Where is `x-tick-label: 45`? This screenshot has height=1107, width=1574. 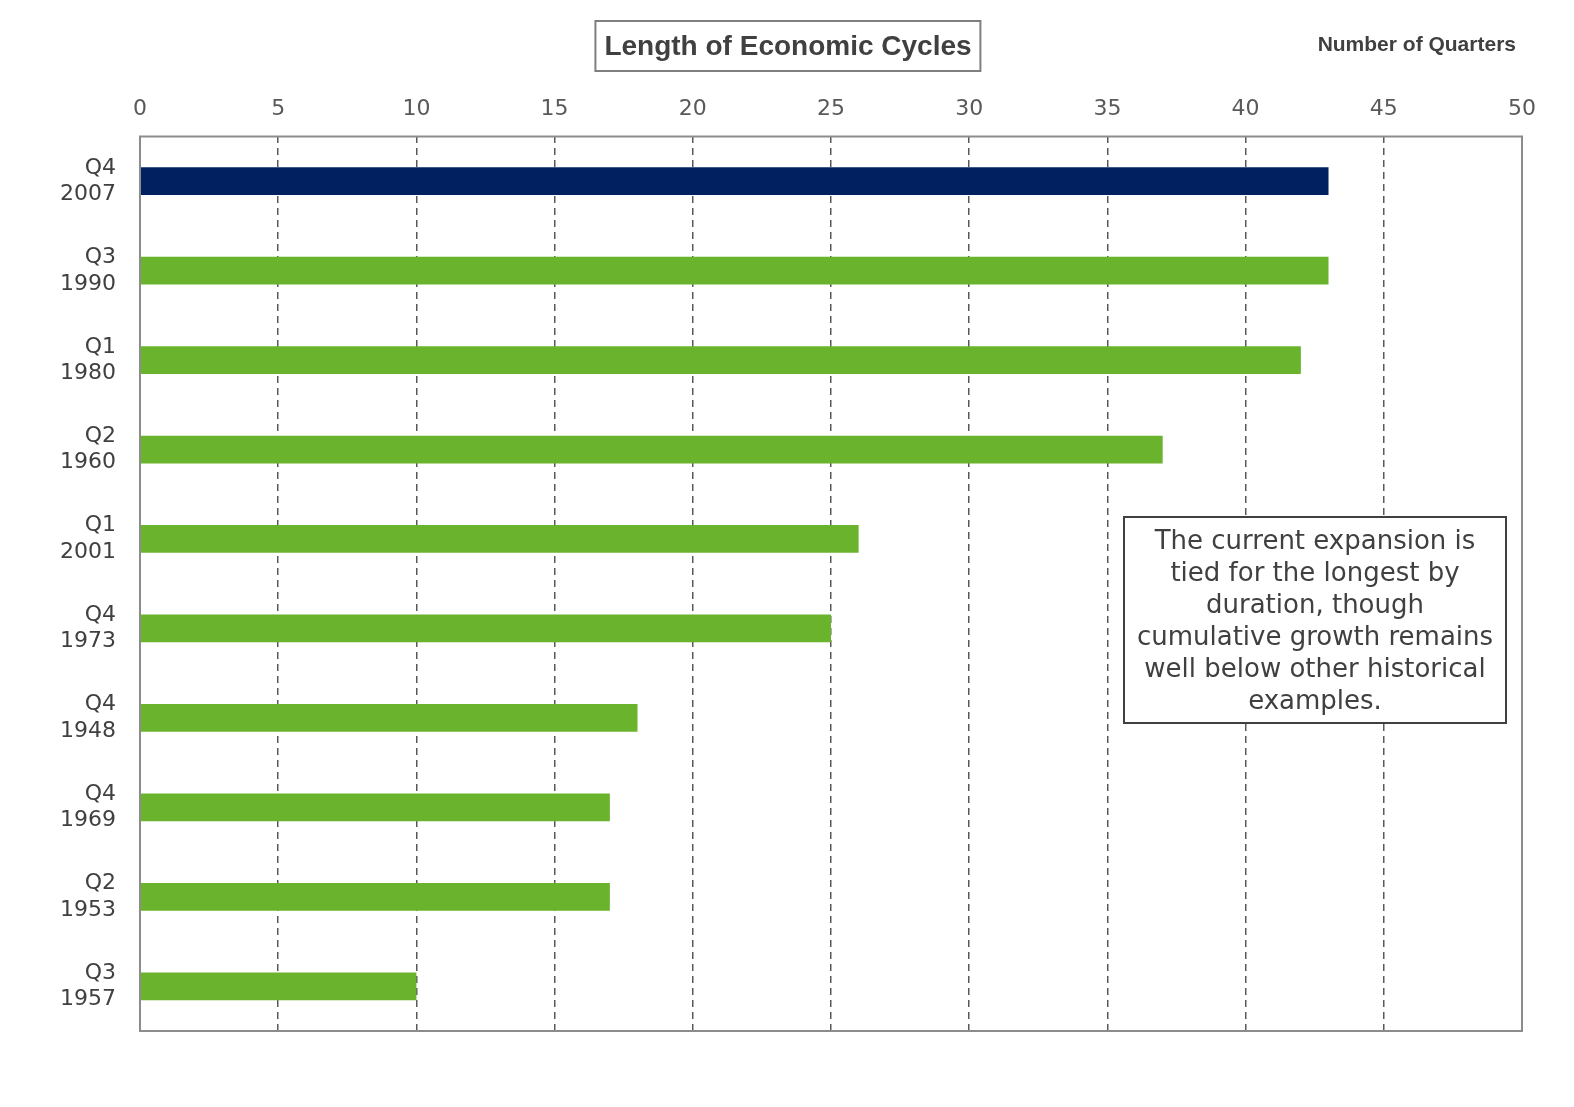 x-tick-label: 45 is located at coordinates (1383, 107).